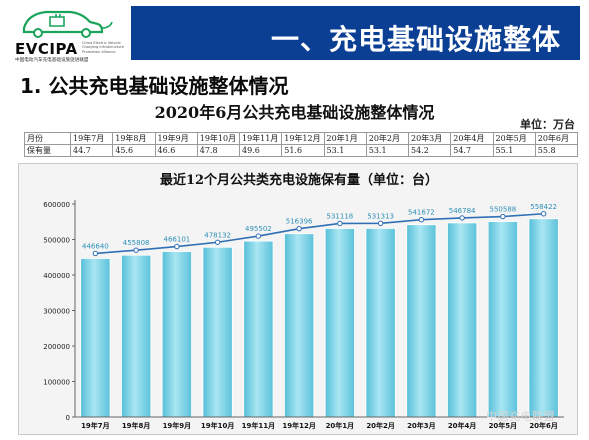  What do you see at coordinates (299, 222) in the screenshot?
I see `data-label: 516396` at bounding box center [299, 222].